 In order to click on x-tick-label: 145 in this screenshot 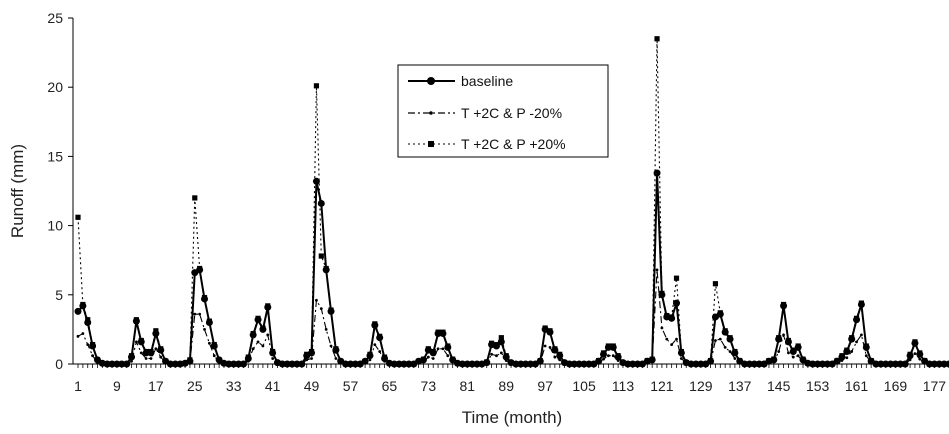, I will do `click(779, 386)`.